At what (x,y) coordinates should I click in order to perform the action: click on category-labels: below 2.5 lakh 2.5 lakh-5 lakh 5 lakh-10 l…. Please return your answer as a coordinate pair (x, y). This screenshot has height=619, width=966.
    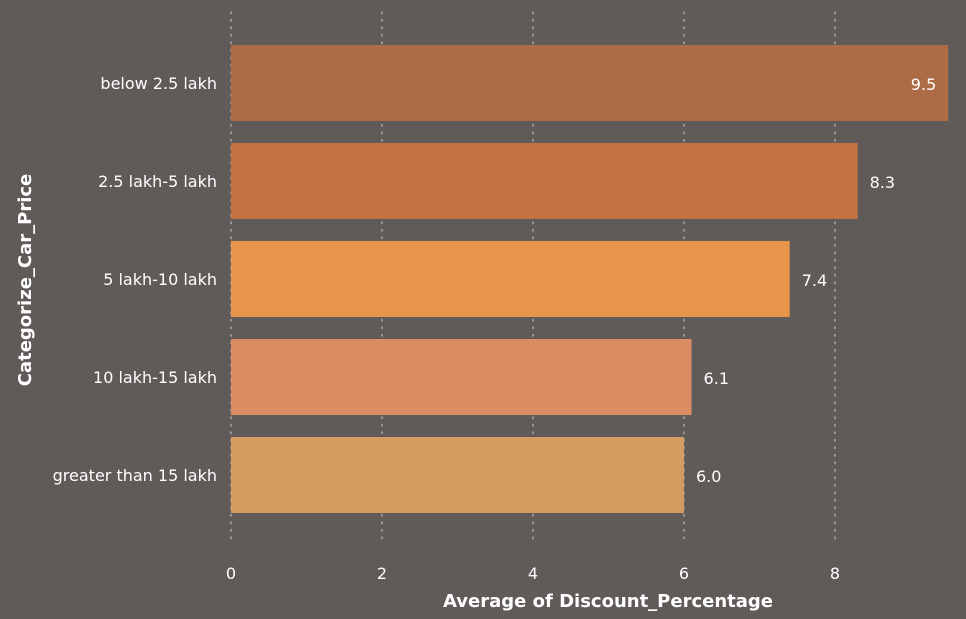
    Looking at the image, I should click on (135, 279).